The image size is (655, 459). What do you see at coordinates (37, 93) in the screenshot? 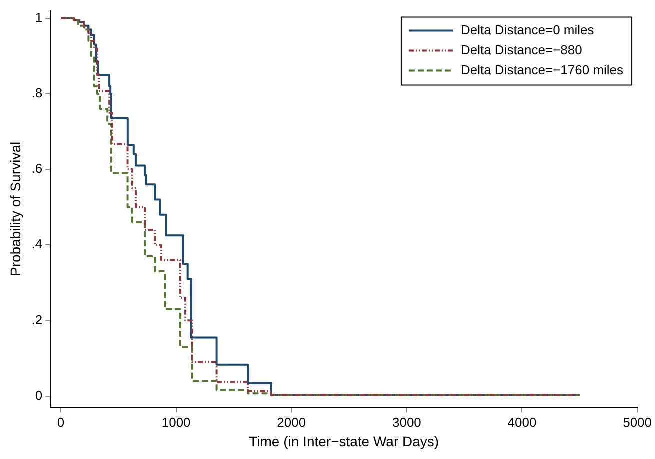
I see `y-tick-label: .8` at bounding box center [37, 93].